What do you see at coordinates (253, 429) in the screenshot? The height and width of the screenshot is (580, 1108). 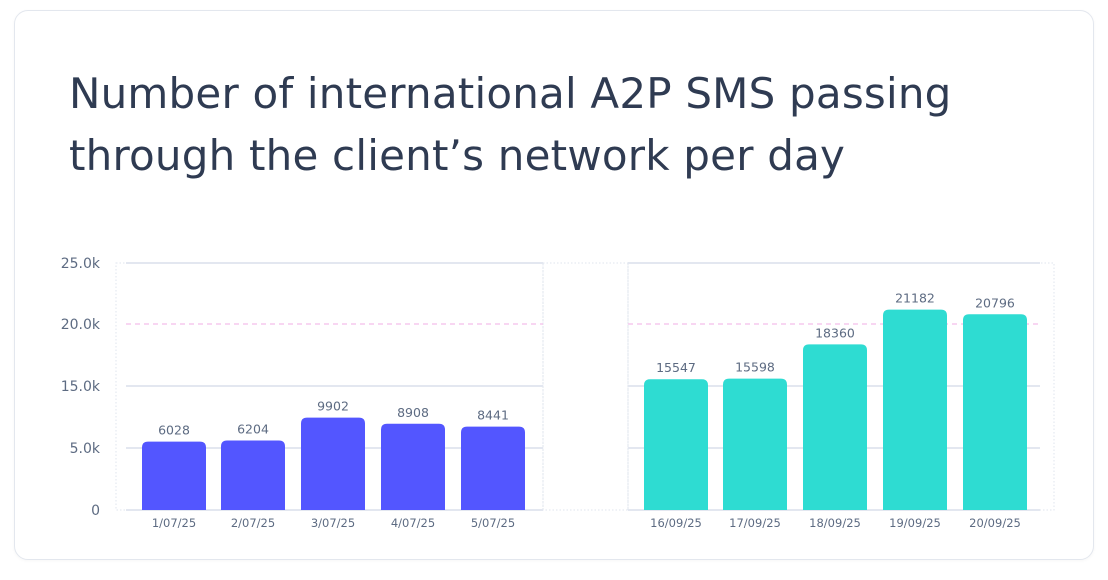 I see `bar-value-label: 6204` at bounding box center [253, 429].